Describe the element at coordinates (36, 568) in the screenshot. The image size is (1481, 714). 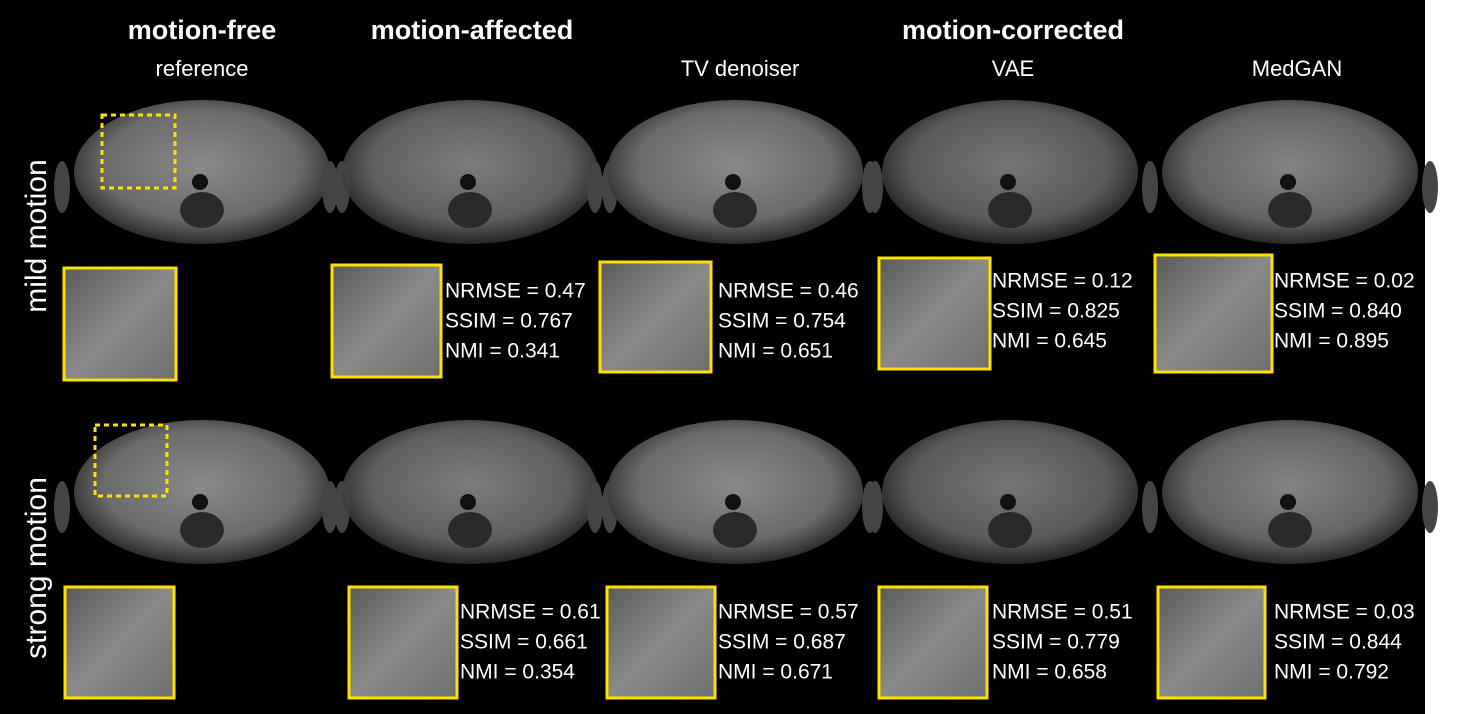
I see `row-label: strong motion` at that location.